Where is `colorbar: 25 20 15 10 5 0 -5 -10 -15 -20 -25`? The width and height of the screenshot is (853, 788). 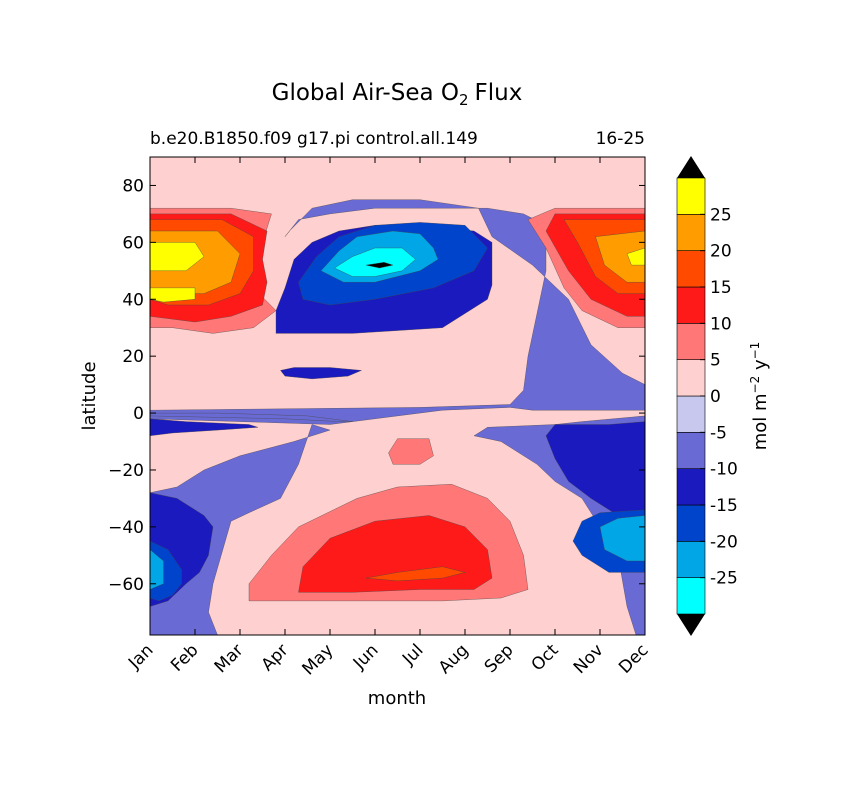
colorbar: 25 20 15 10 5 0 -5 -10 -15 -20 -25 is located at coordinates (707, 396).